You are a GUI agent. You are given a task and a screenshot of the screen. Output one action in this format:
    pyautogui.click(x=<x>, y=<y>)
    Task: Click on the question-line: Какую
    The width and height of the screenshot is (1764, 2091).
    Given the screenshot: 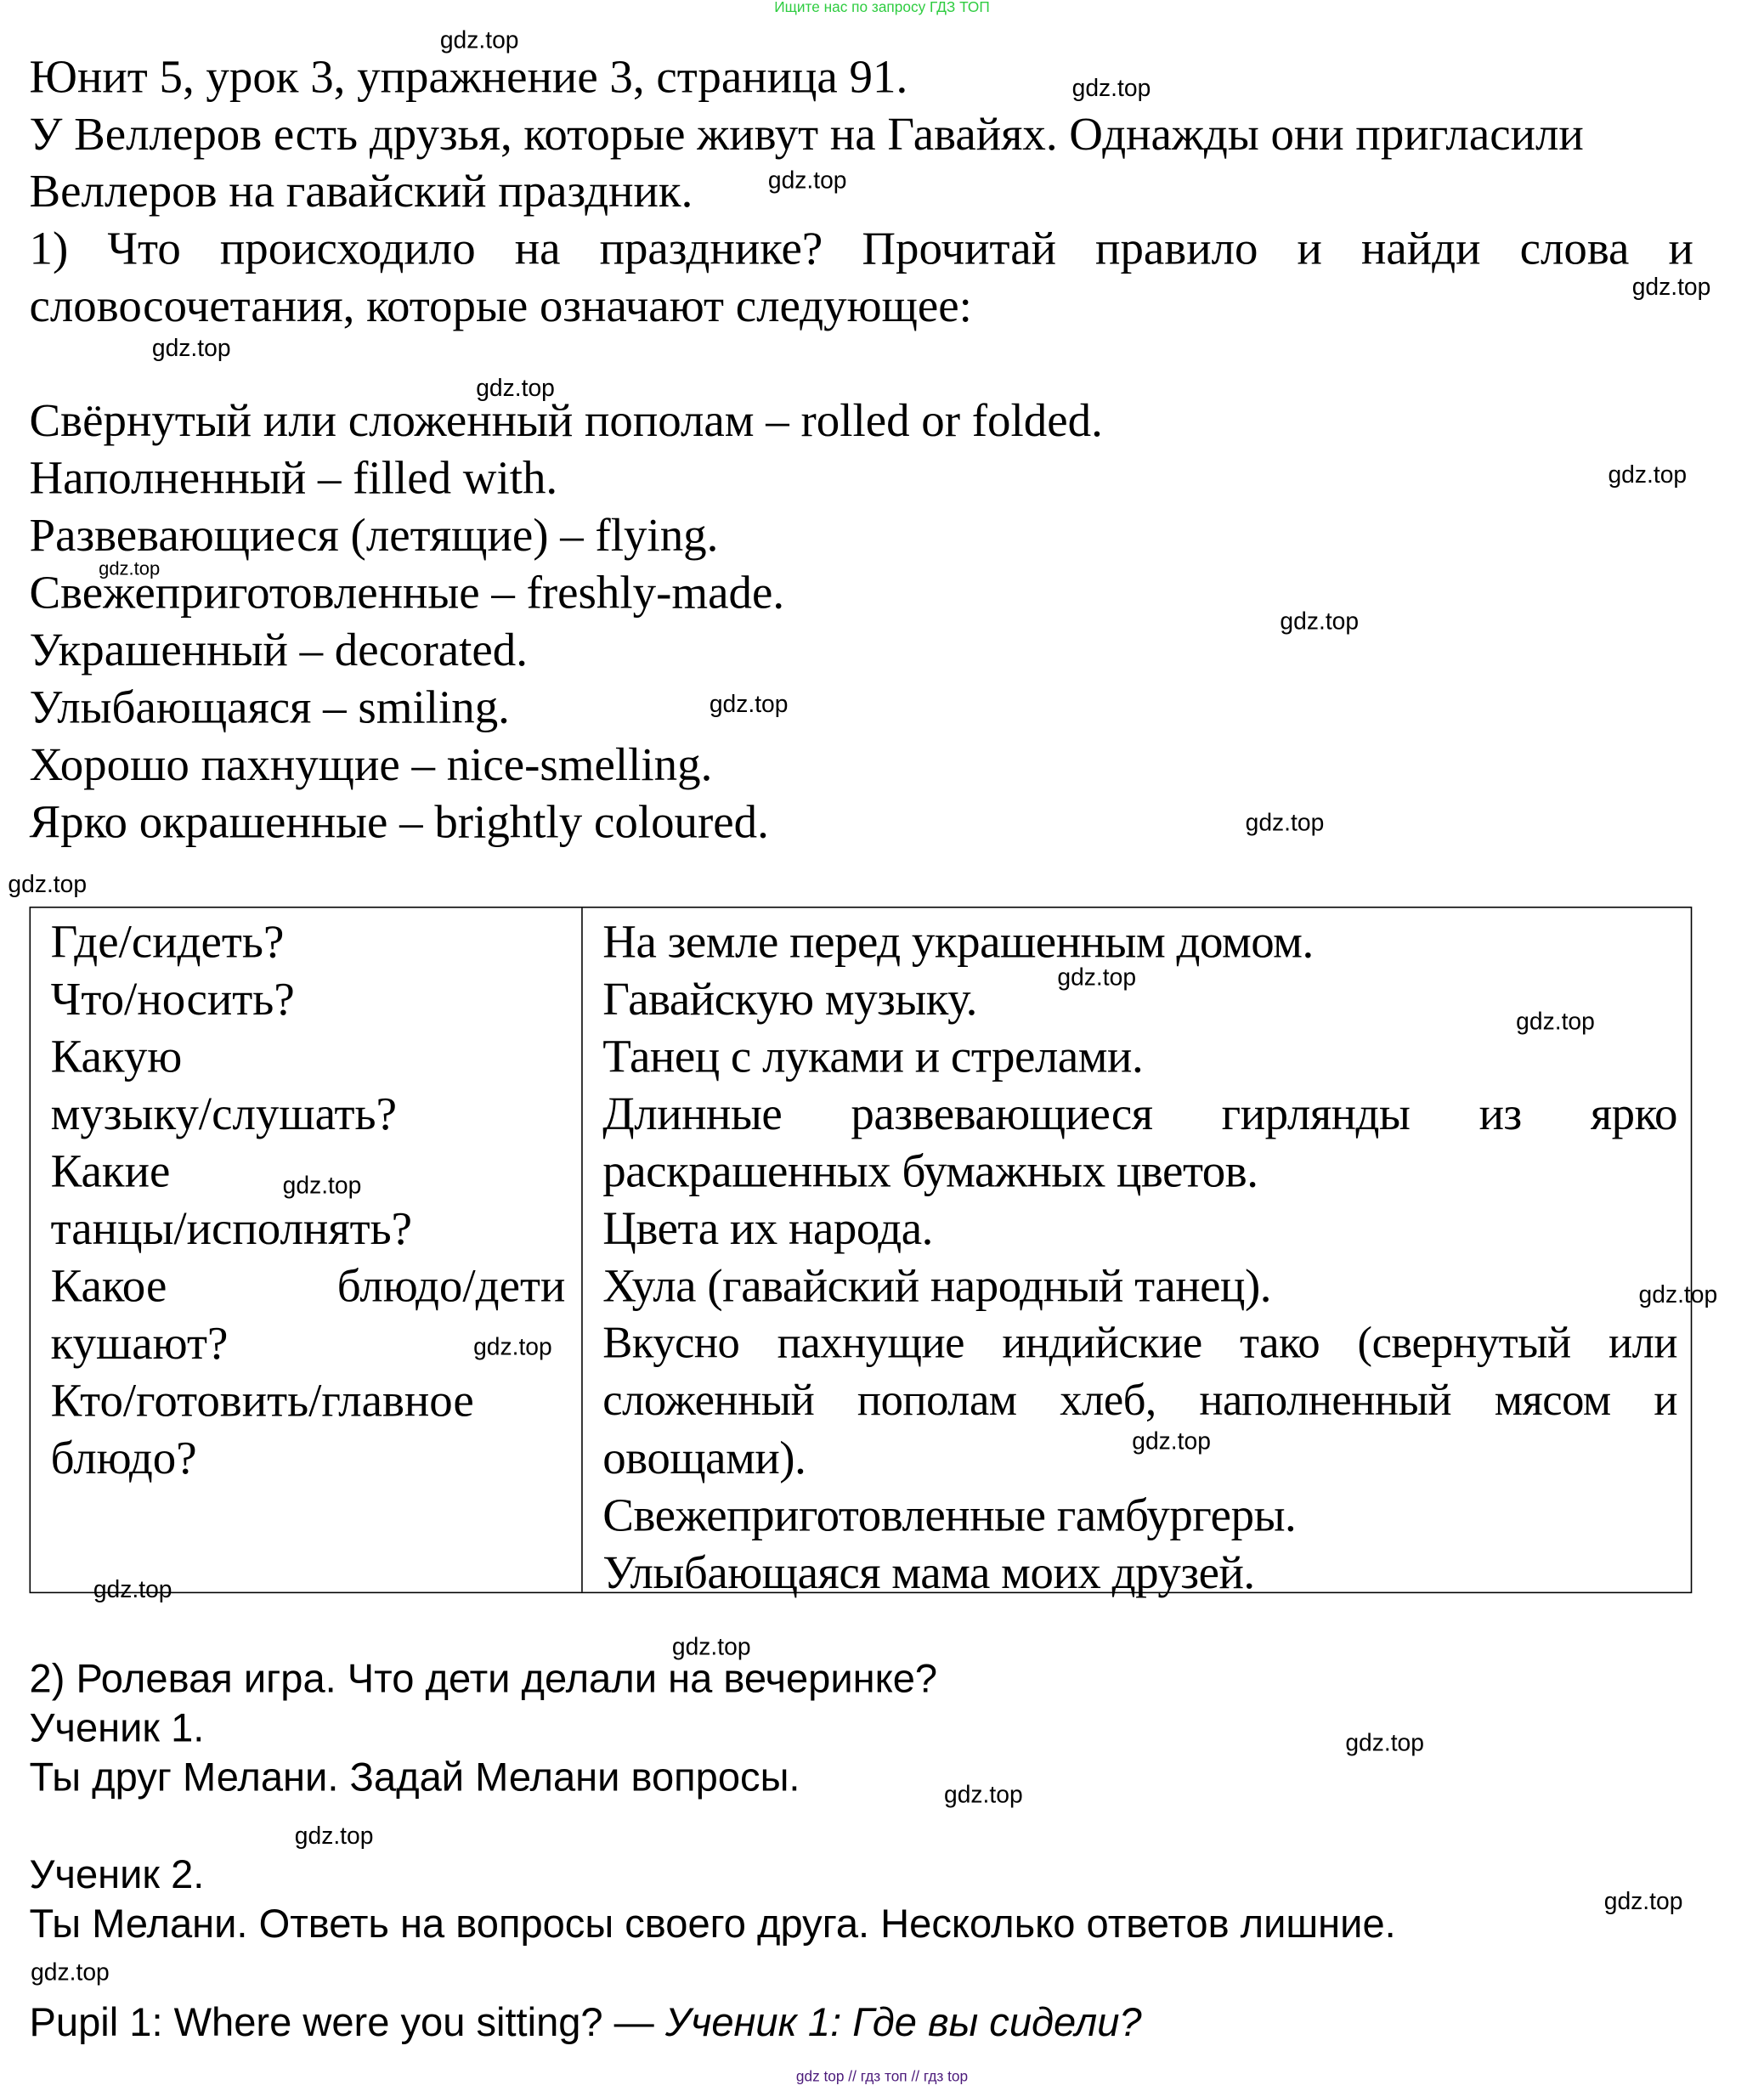 What is the action you would take?
    pyautogui.click(x=116, y=1056)
    